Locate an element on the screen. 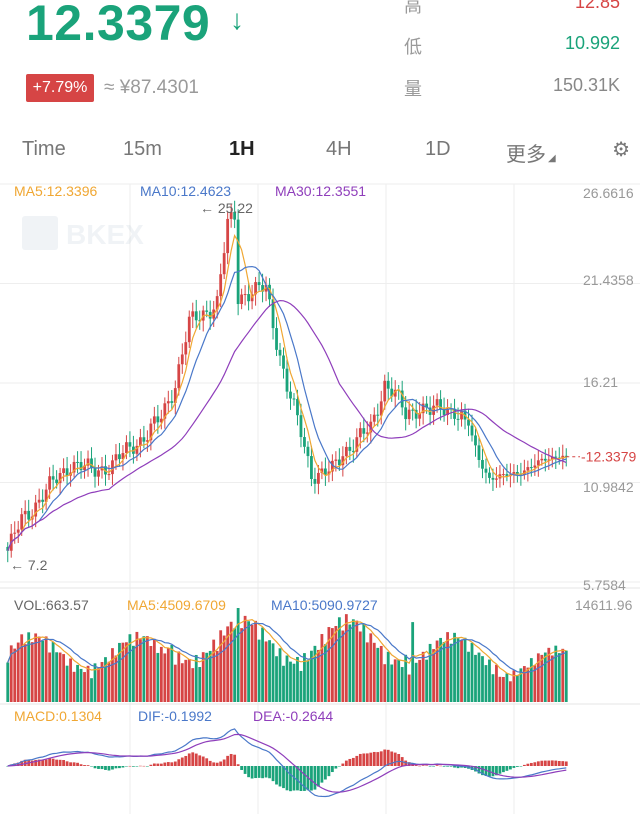 This screenshot has height=814, width=640. y-tick-label: 26.6616 is located at coordinates (608, 193).